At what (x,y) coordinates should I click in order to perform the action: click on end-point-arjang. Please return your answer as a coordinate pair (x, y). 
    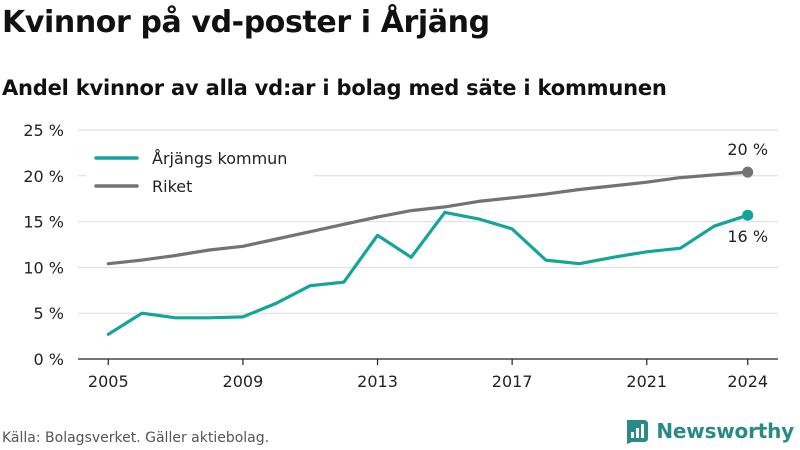
    Looking at the image, I should click on (748, 215).